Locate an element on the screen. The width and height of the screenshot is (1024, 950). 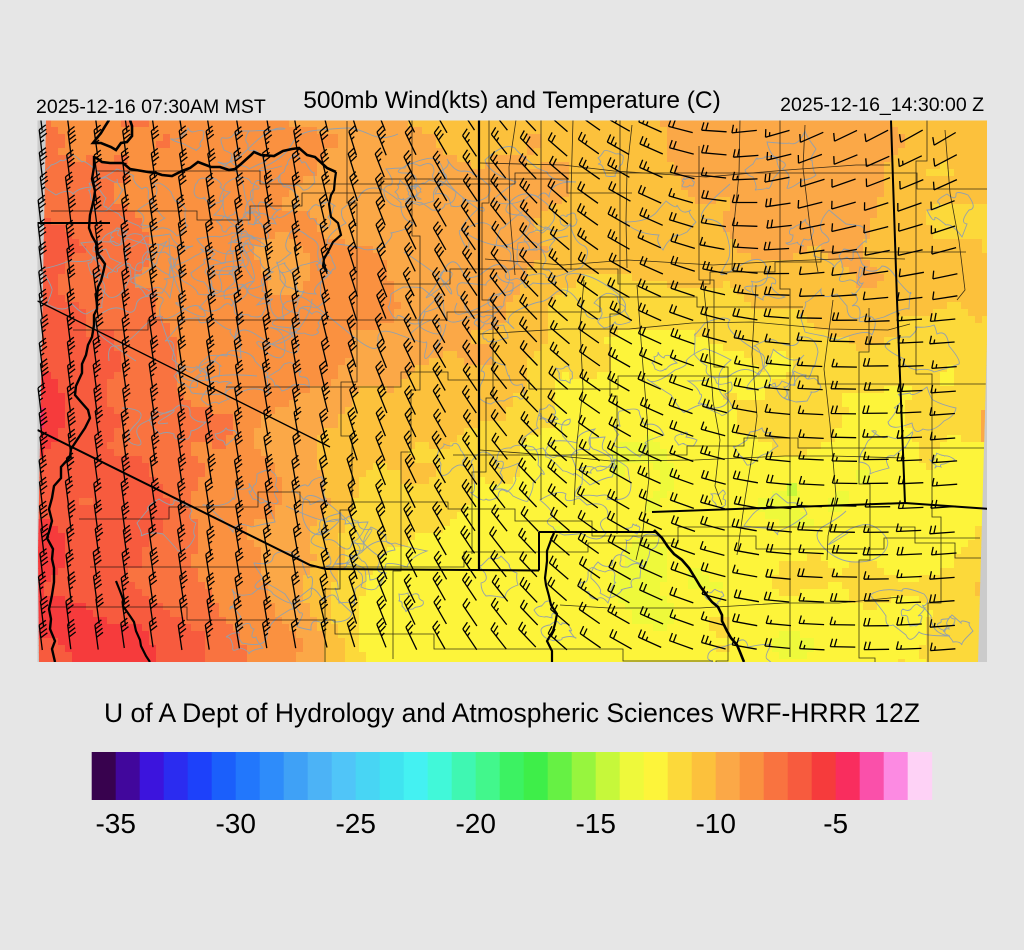
svg-text: -25 is located at coordinates (355, 823).